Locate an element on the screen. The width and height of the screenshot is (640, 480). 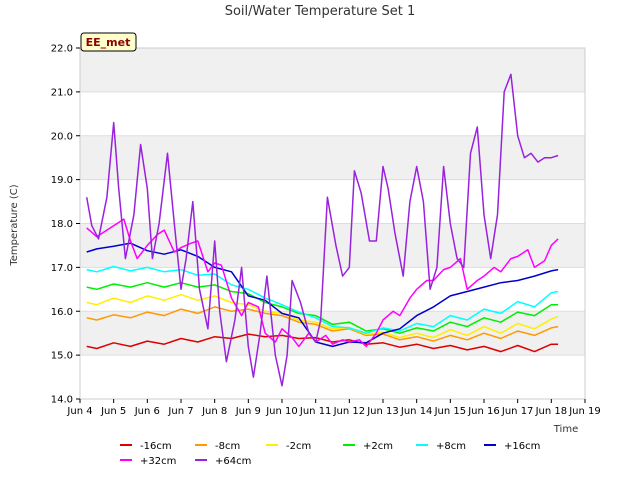
y-axis-label: Temperature (C) is located at coordinates (14, 225).